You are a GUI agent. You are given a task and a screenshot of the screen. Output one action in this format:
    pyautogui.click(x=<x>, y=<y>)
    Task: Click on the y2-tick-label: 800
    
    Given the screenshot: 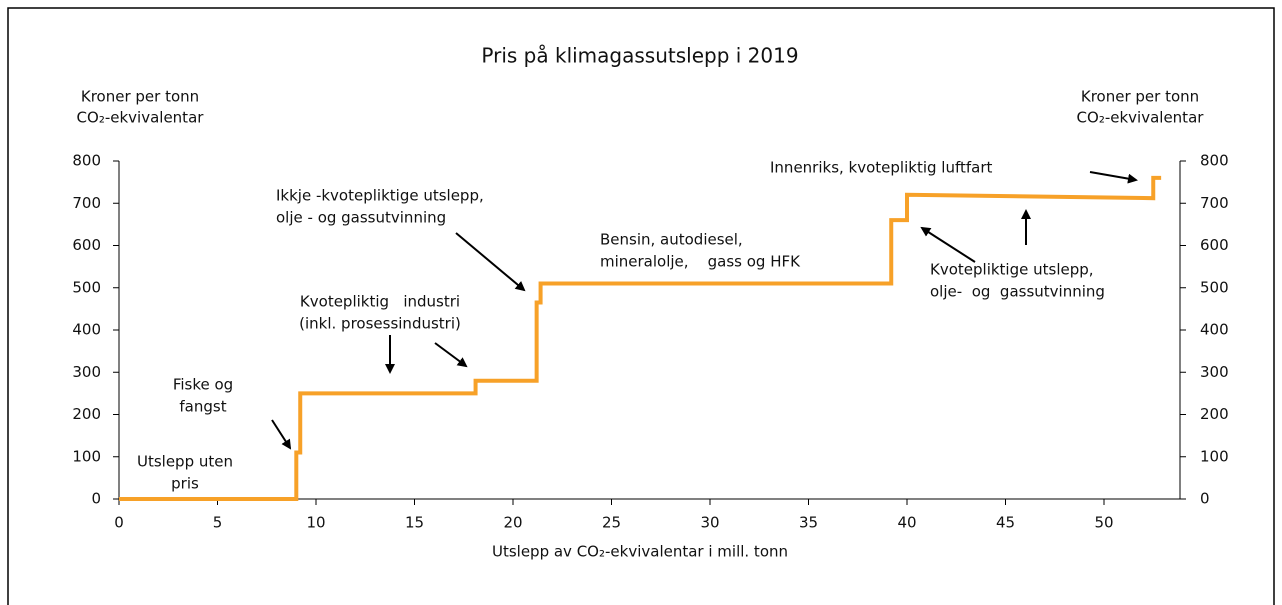 What is the action you would take?
    pyautogui.click(x=1214, y=161)
    